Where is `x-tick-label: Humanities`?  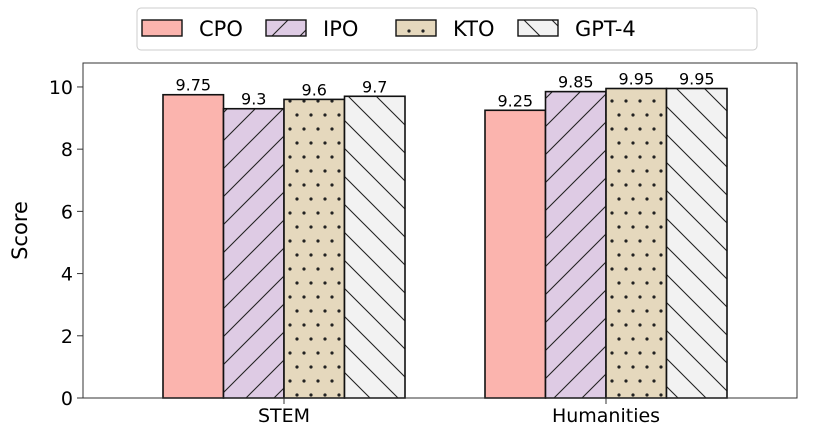
x-tick-label: Humanities is located at coordinates (606, 416).